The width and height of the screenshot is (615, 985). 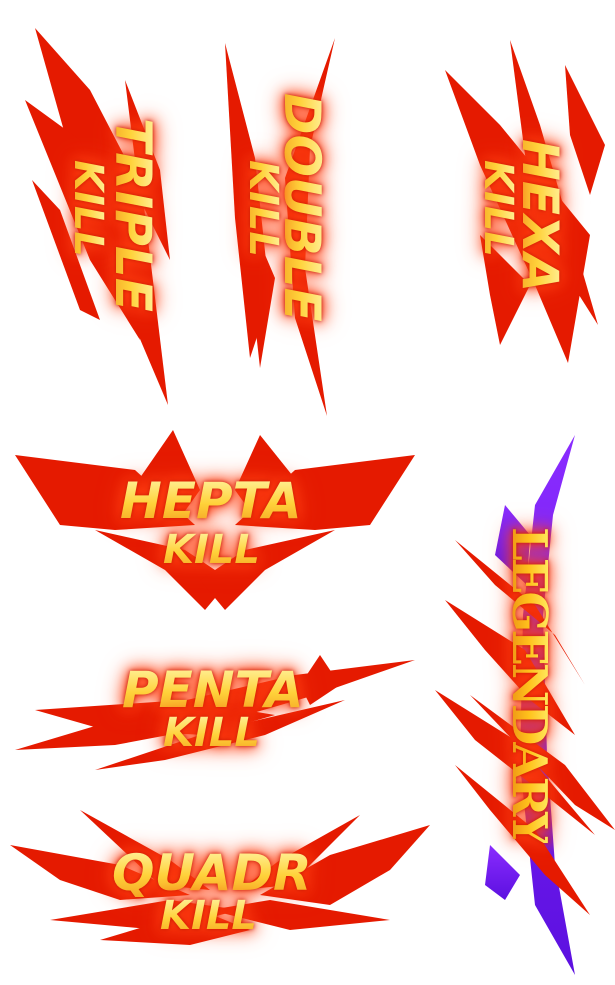 I want to click on badge-title: PENTA, so click(x=213, y=690).